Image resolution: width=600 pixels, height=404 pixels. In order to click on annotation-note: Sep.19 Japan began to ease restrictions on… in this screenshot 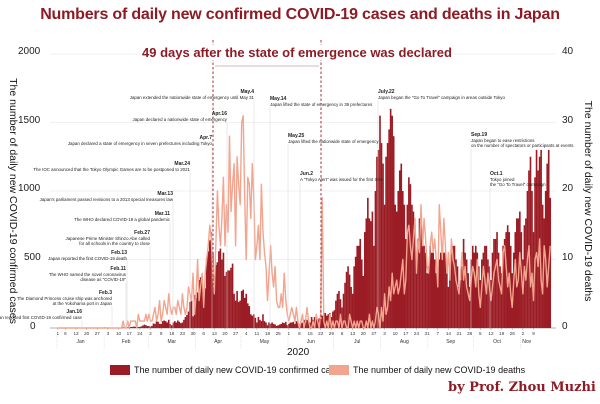, I will do `click(522, 140)`.